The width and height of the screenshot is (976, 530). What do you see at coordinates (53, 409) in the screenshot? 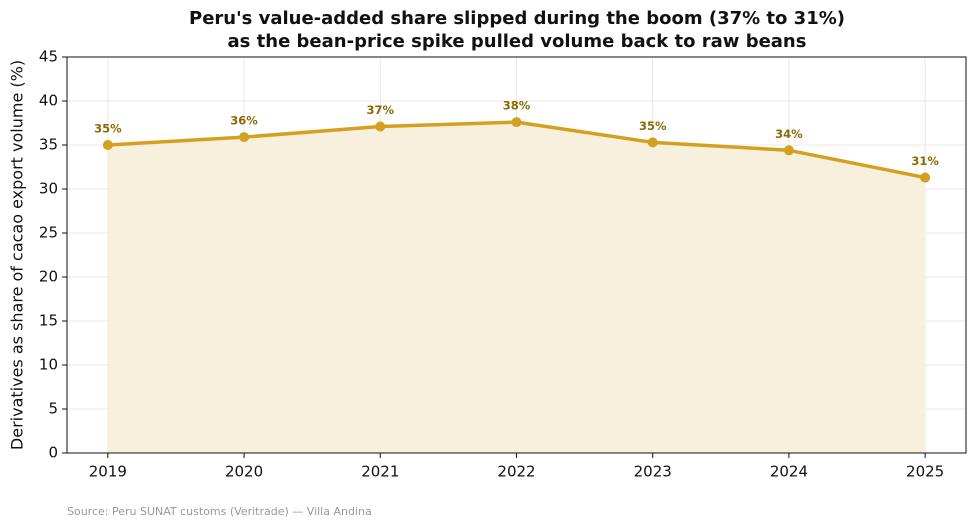
I see `y-tick-label: 5` at bounding box center [53, 409].